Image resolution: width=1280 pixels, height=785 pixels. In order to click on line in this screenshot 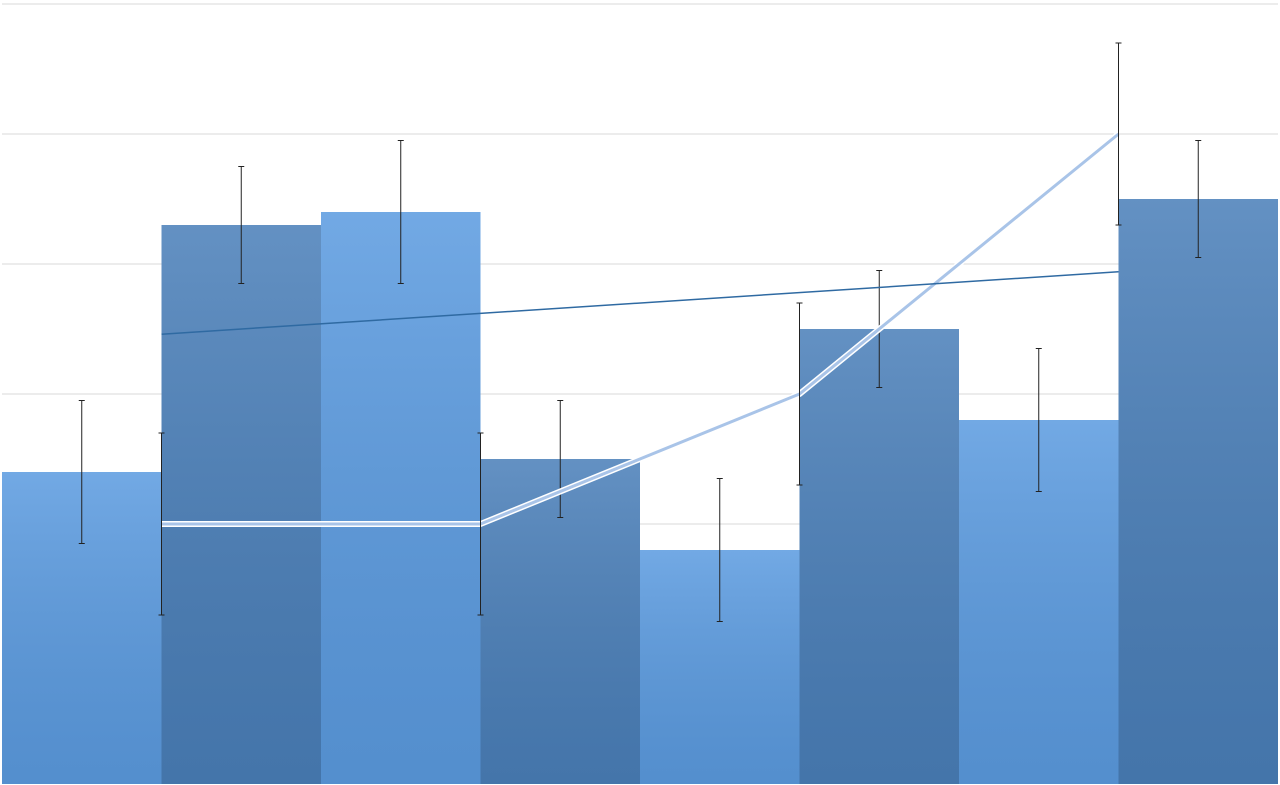, I will do `click(640, 303)`.